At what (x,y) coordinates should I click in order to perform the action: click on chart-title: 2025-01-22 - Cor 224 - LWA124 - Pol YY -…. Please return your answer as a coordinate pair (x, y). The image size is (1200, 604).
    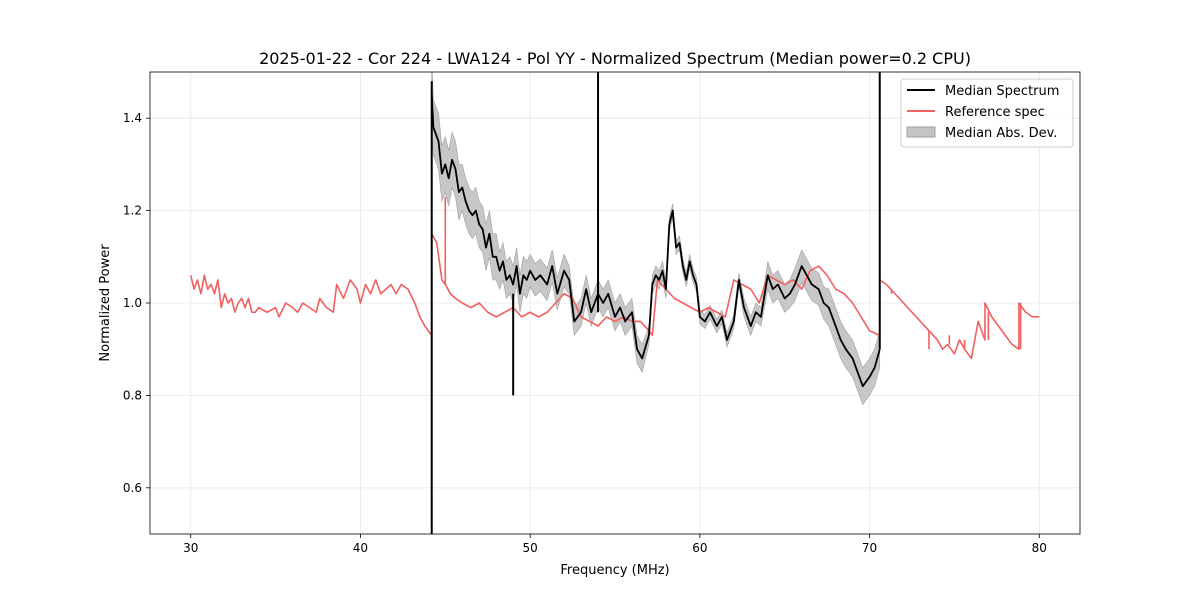
    Looking at the image, I should click on (615, 58).